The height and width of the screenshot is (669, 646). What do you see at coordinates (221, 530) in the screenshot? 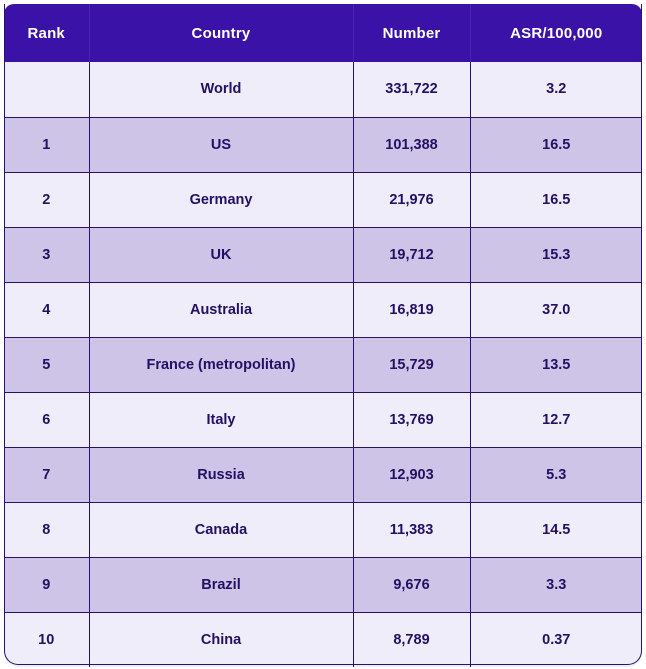
I see `cell-country: Canada` at bounding box center [221, 530].